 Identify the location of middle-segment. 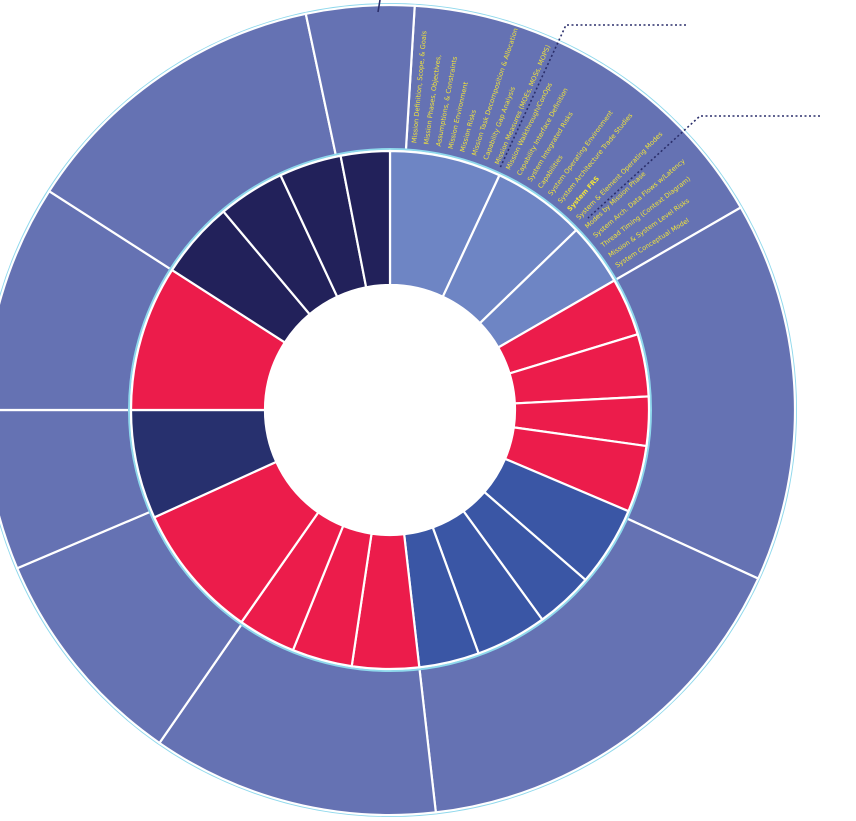
(365, 219).